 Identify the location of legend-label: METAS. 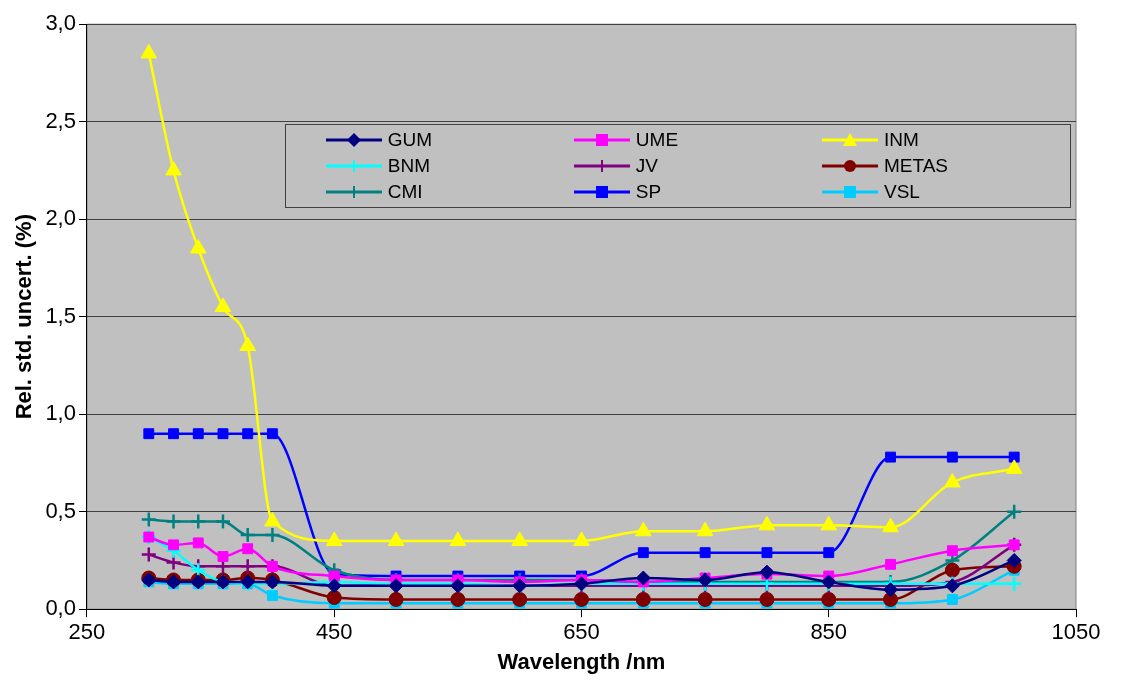
(915, 165).